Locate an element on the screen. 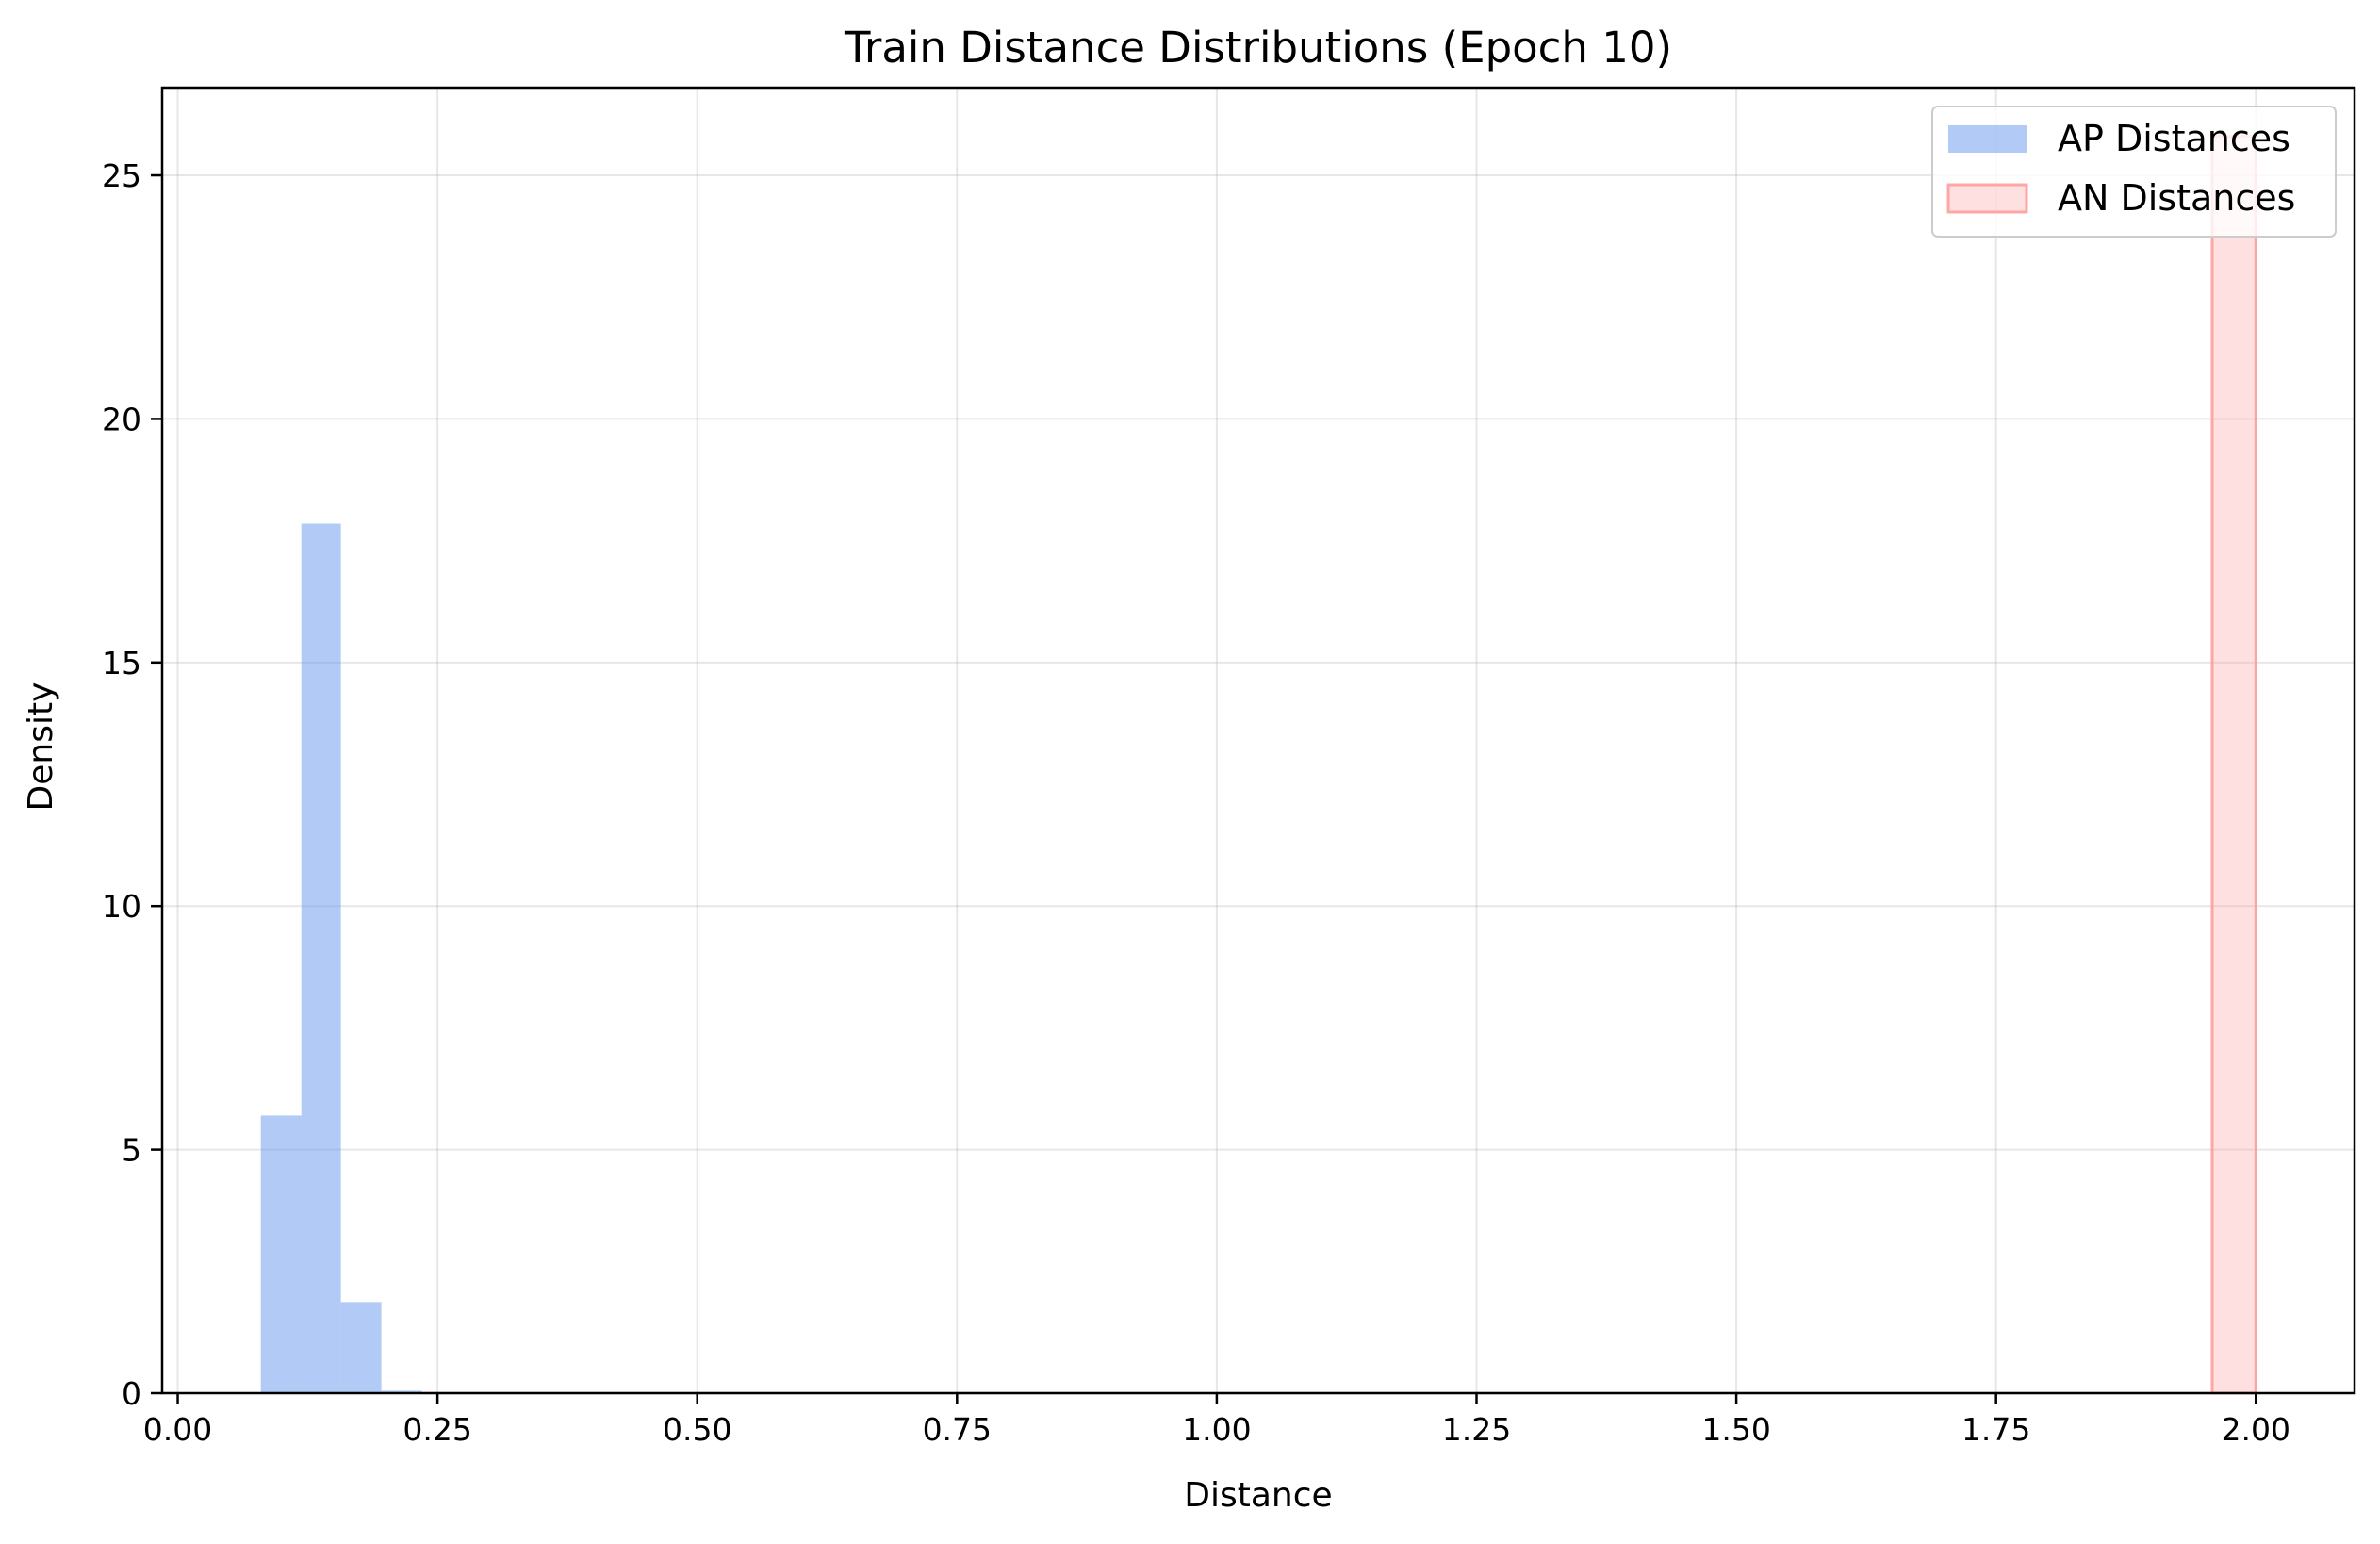  legend-label: AP Distances is located at coordinates (2174, 138).